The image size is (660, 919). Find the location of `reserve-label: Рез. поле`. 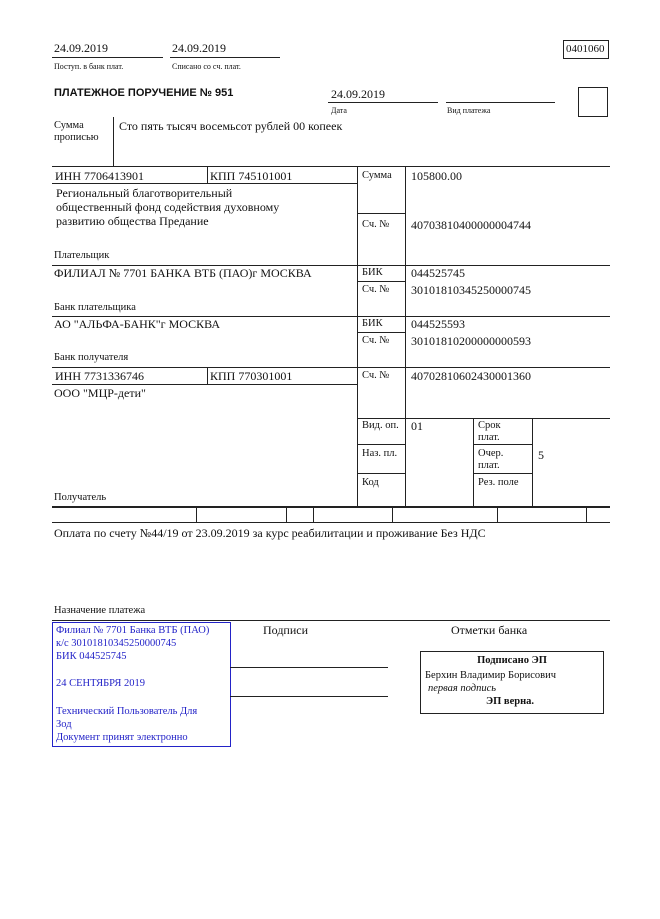

reserve-label: Рез. поле is located at coordinates (498, 482).